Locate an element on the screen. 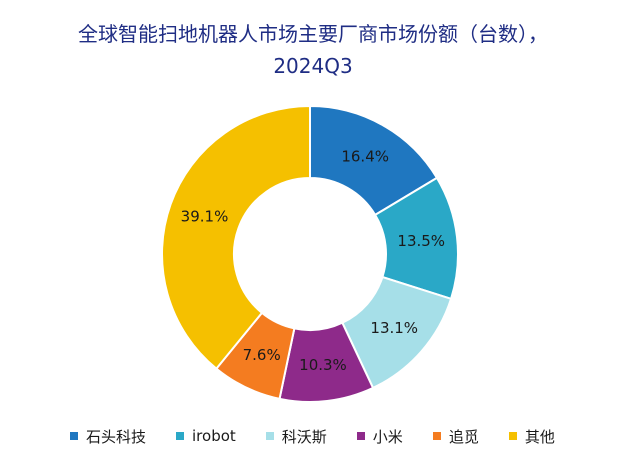 The width and height of the screenshot is (626, 472). legend-label-4: 小米 is located at coordinates (387, 436).